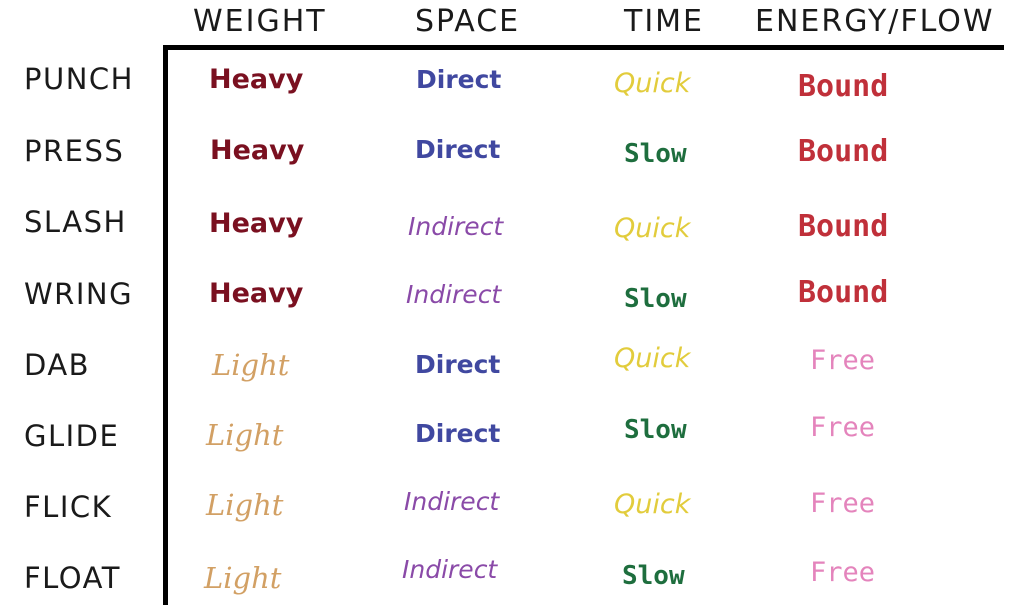 The image size is (1024, 610). I want to click on row-label-flick: FLICK, so click(68, 507).